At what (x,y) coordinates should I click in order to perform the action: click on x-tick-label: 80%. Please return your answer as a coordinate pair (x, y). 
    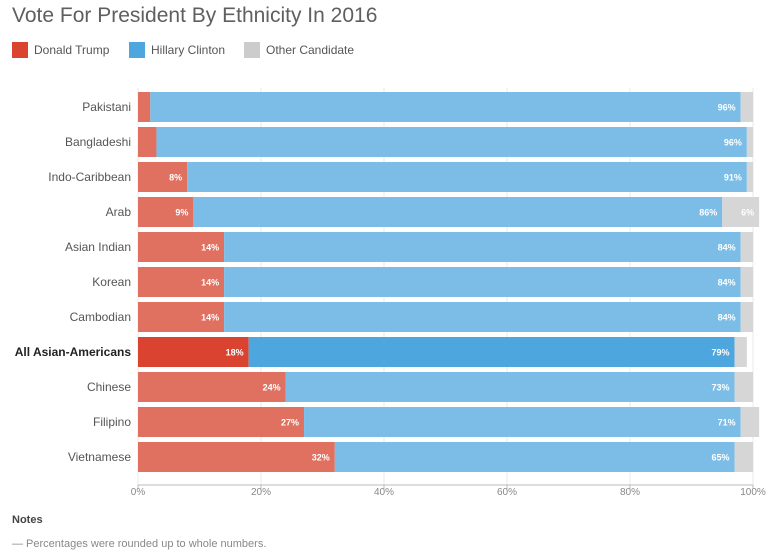
    Looking at the image, I should click on (630, 492).